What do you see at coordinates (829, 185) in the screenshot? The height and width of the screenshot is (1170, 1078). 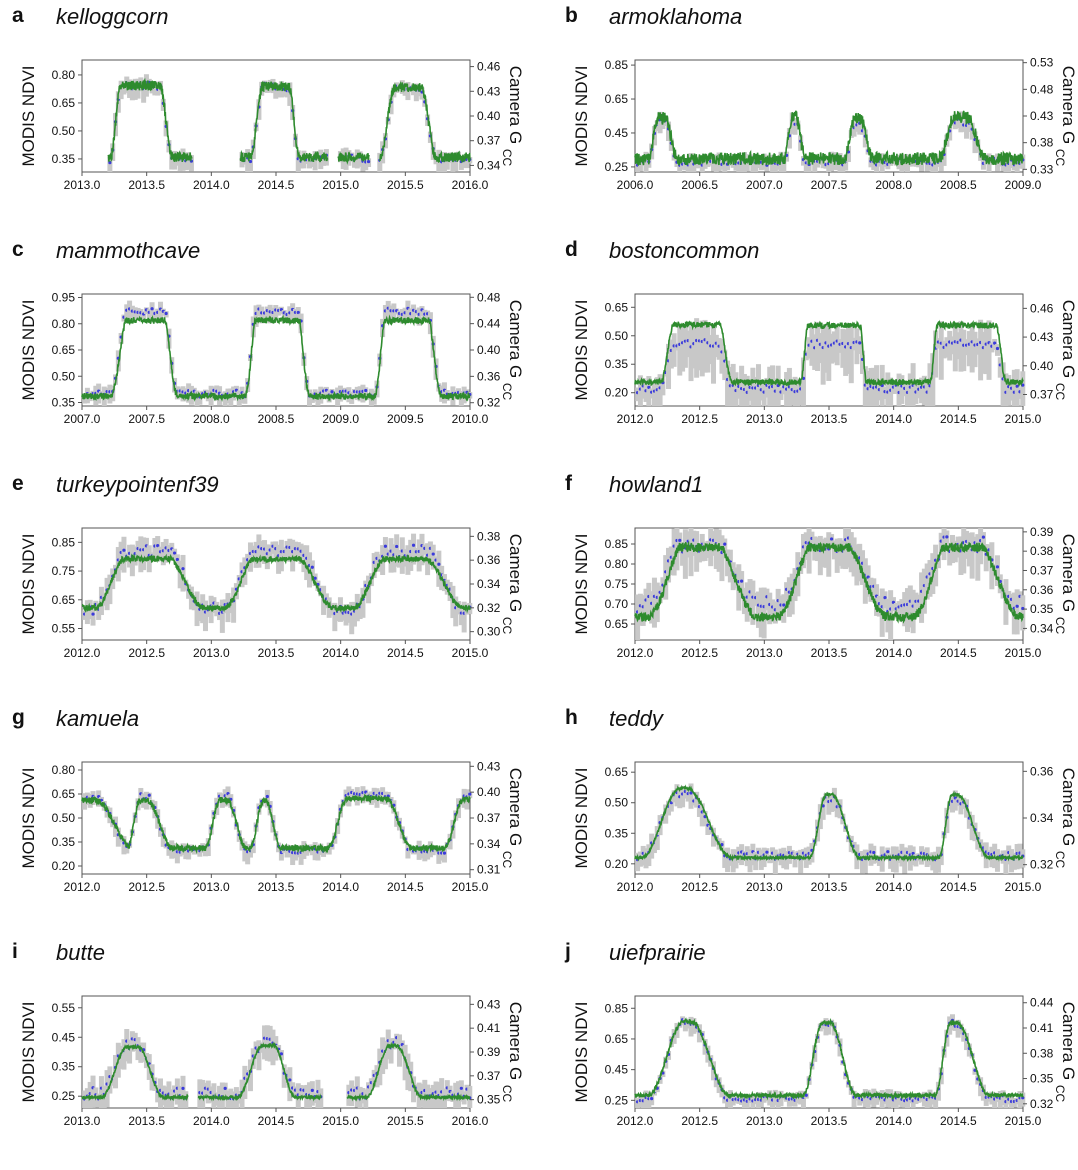 I see `x-tick-label: 2007.5` at bounding box center [829, 185].